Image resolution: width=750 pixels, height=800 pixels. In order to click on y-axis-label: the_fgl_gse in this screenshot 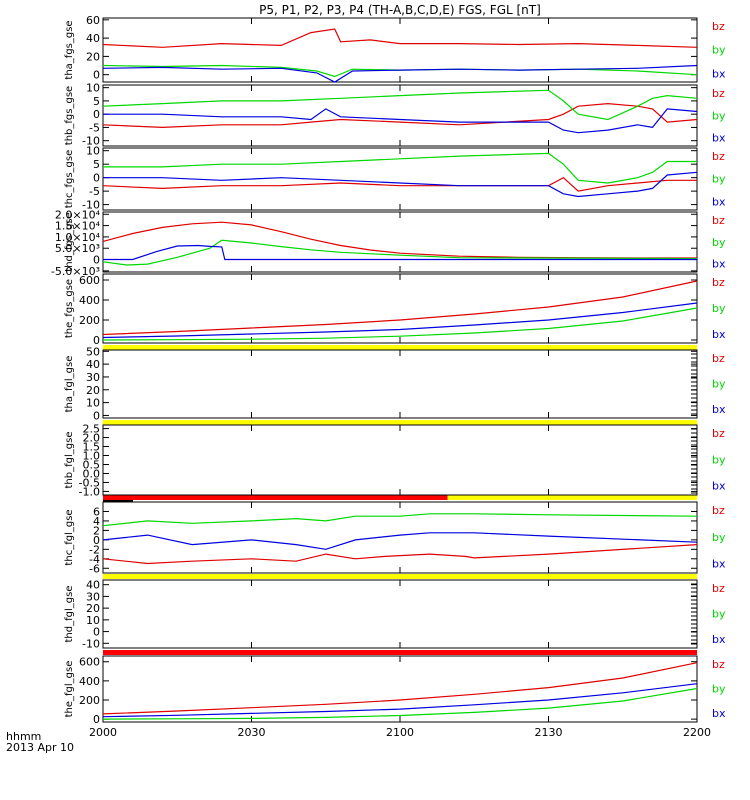, I will do `click(69, 689)`.